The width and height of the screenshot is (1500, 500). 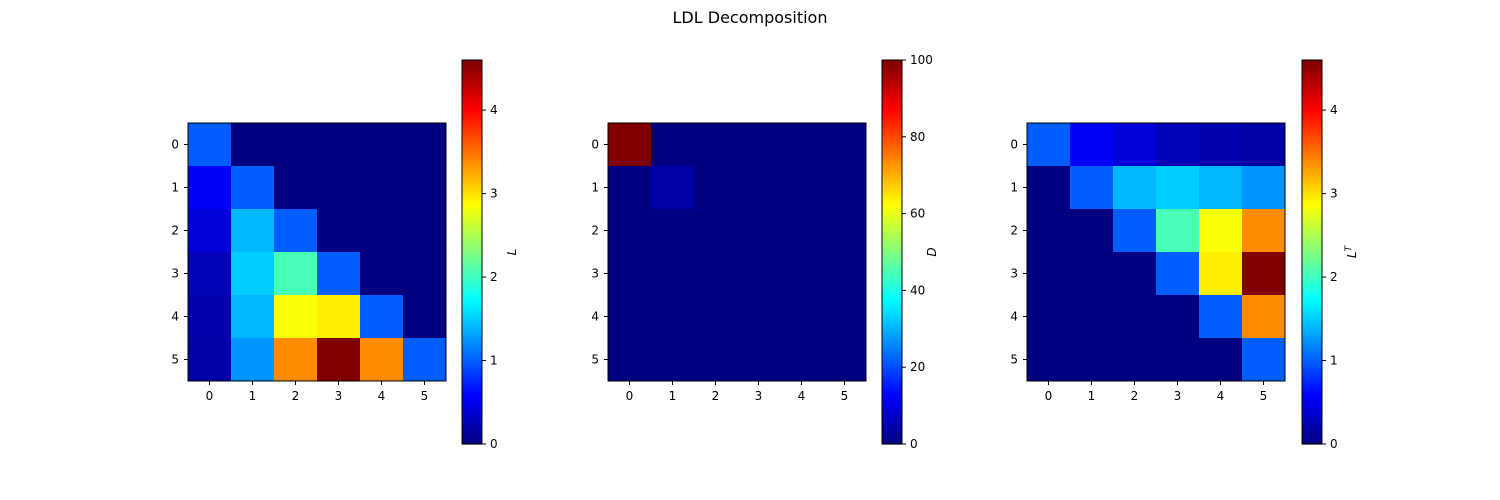 What do you see at coordinates (1334, 361) in the screenshot?
I see `colorbar-tick-label: 1` at bounding box center [1334, 361].